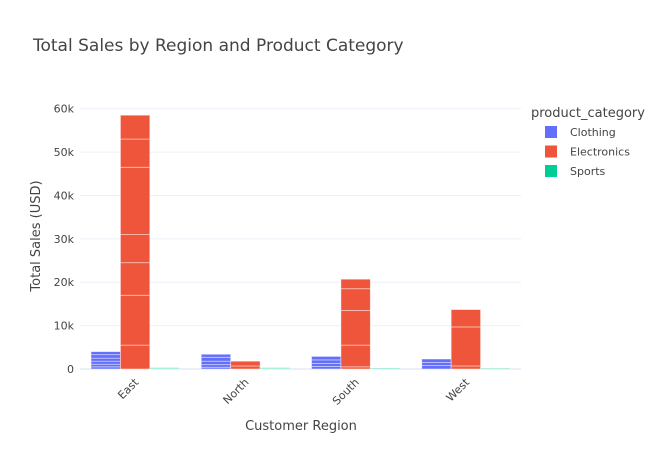 This screenshot has width=661, height=450. I want to click on y-axis-title: Total Sales (USD), so click(36, 236).